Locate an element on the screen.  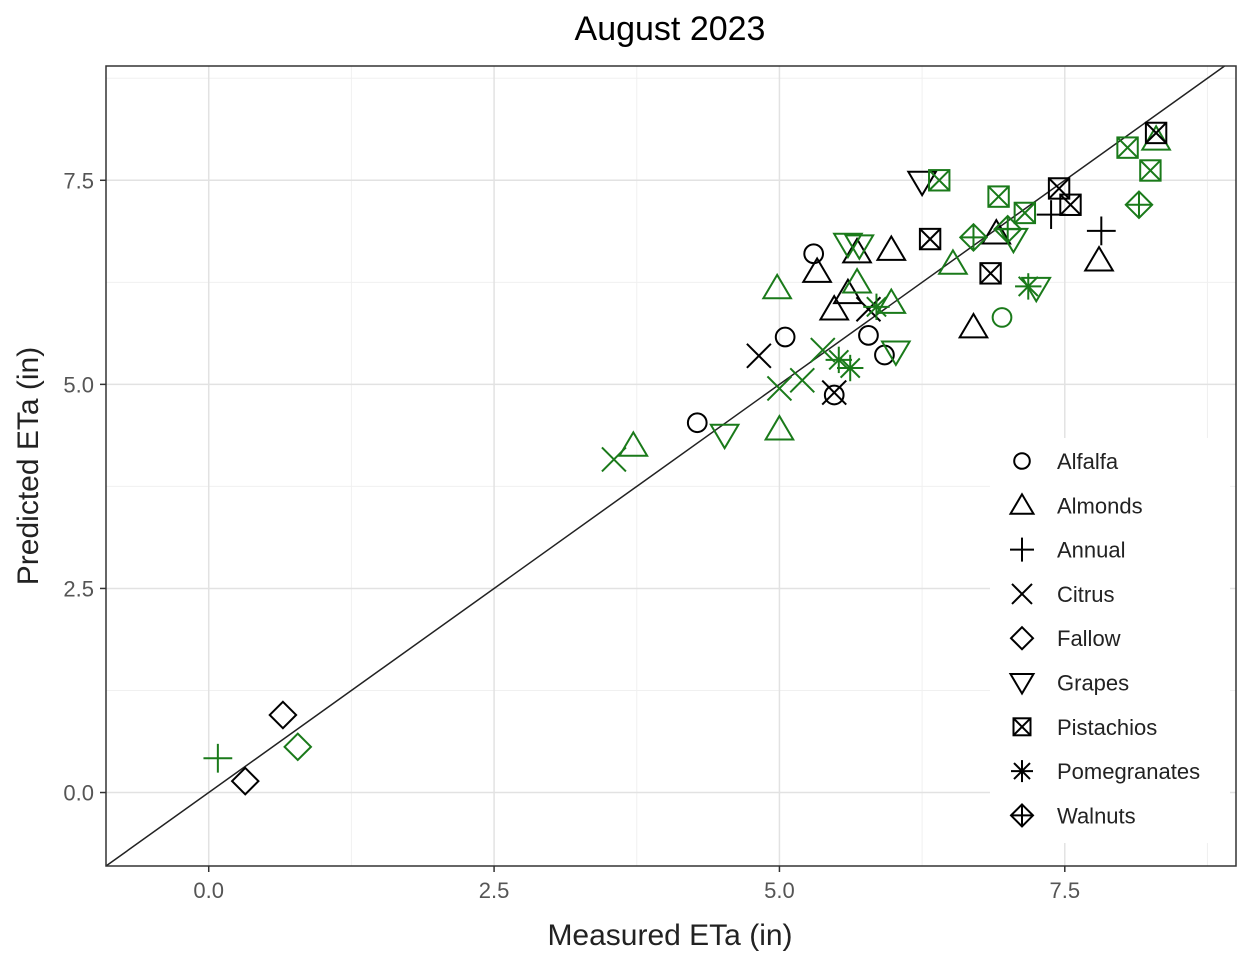
x-tick-label: 5.0 is located at coordinates (779, 890).